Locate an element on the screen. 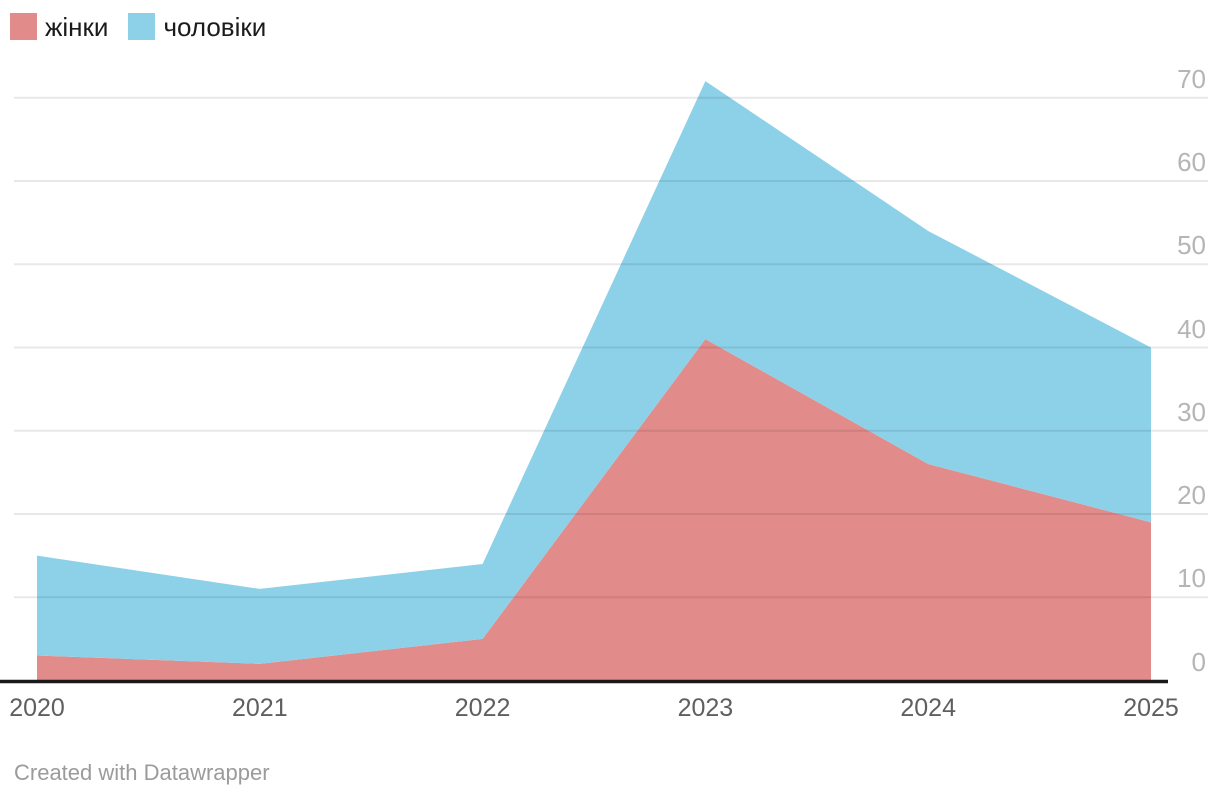  legend-swatch-women-icon is located at coordinates (23, 26).